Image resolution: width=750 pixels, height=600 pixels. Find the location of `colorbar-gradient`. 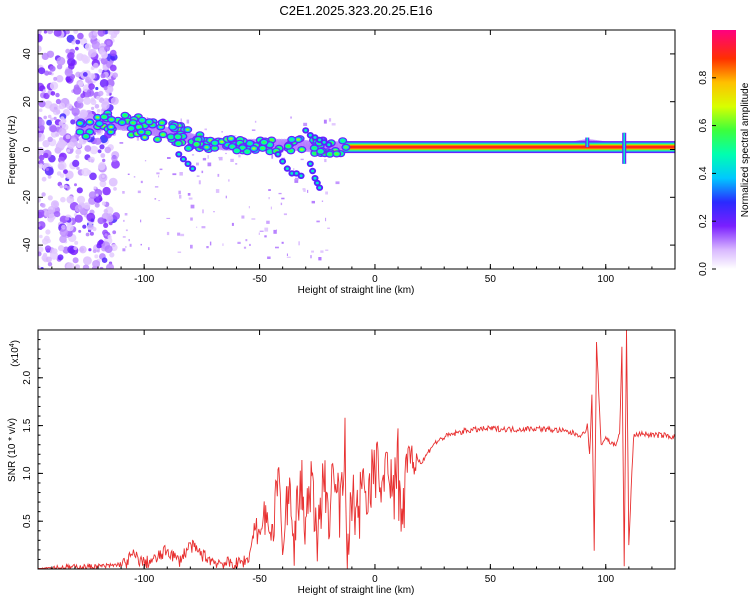

colorbar-gradient is located at coordinates (724, 149).